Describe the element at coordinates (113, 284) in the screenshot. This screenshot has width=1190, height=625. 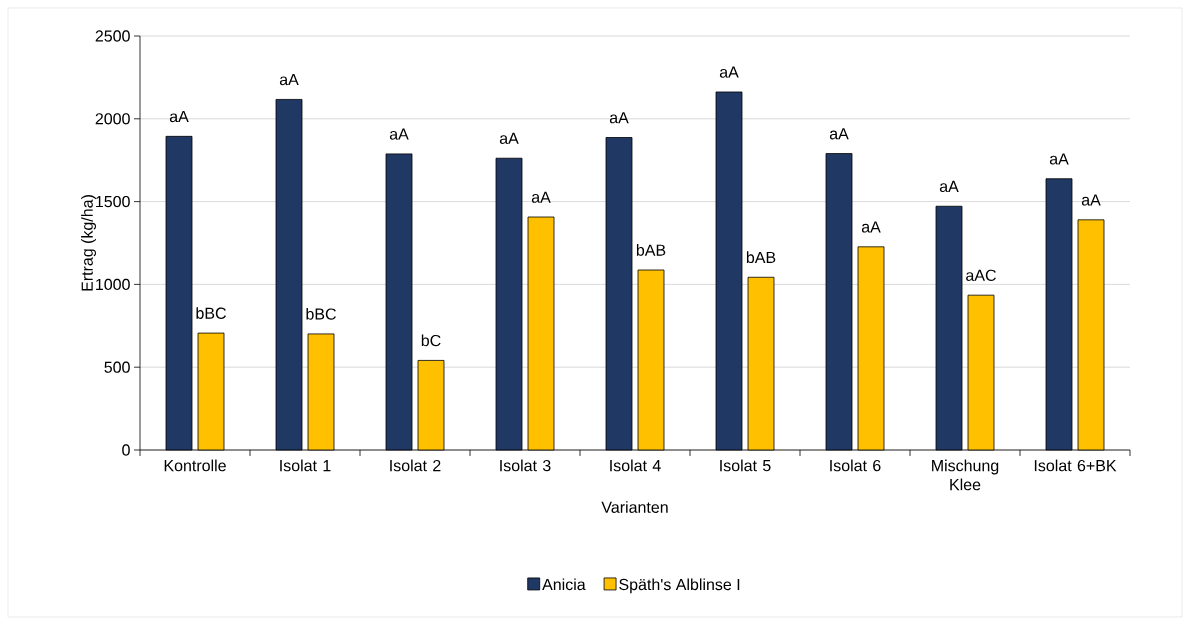
I see `y-tick-label: 1000` at that location.